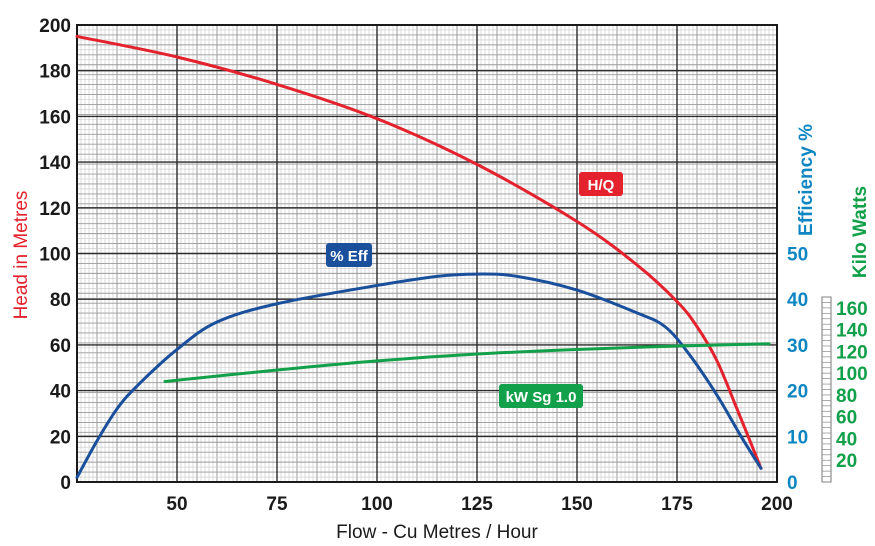 Image resolution: width=875 pixels, height=546 pixels. What do you see at coordinates (797, 300) in the screenshot?
I see `efficiency-tick-label: 40` at bounding box center [797, 300].